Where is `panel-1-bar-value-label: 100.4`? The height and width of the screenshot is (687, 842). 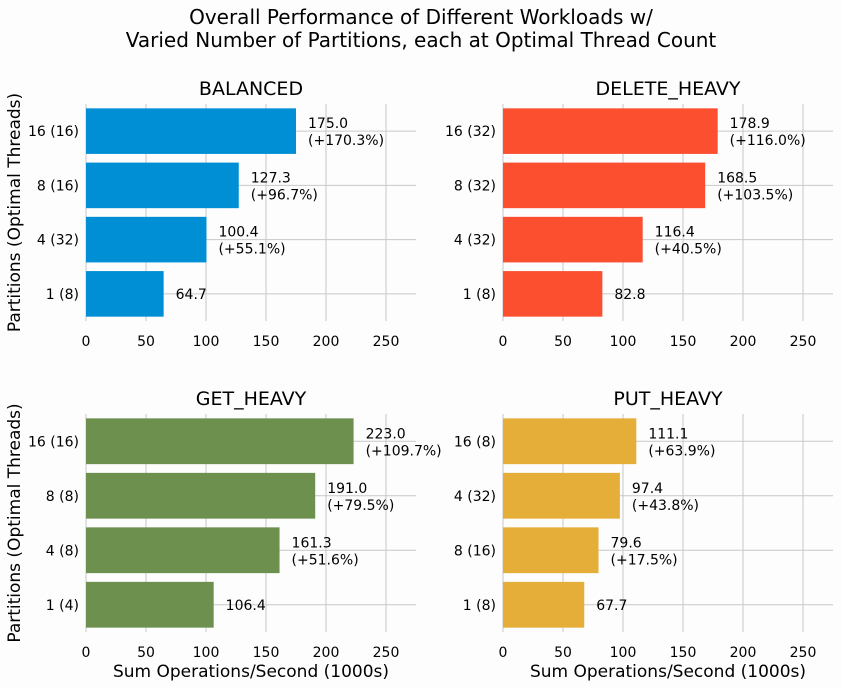 panel-1-bar-value-label: 100.4 is located at coordinates (238, 233).